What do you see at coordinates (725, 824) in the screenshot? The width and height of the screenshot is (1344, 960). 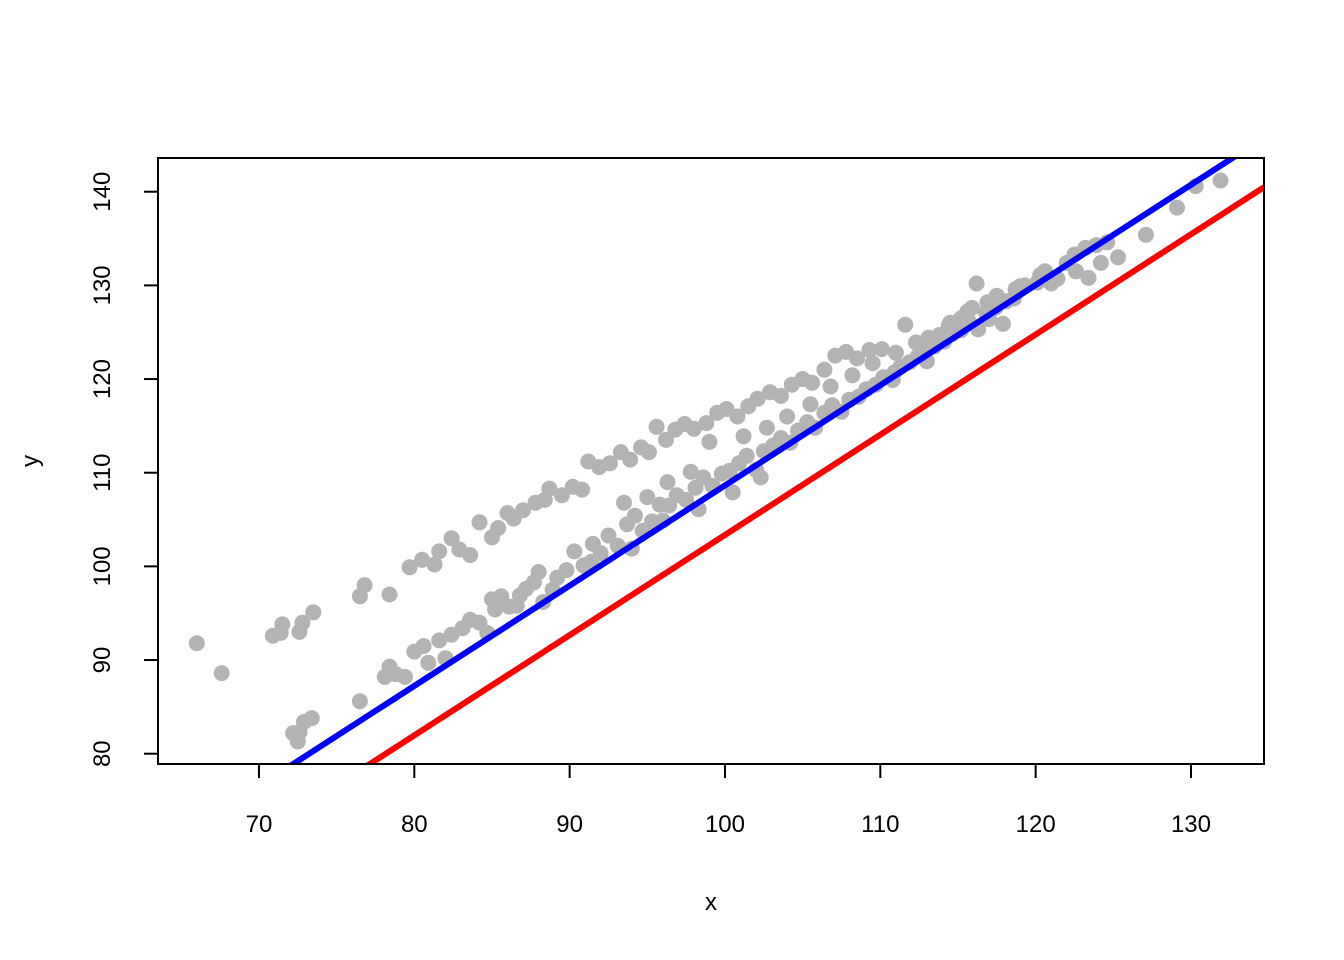 I see `x-tick-label: 100` at bounding box center [725, 824].